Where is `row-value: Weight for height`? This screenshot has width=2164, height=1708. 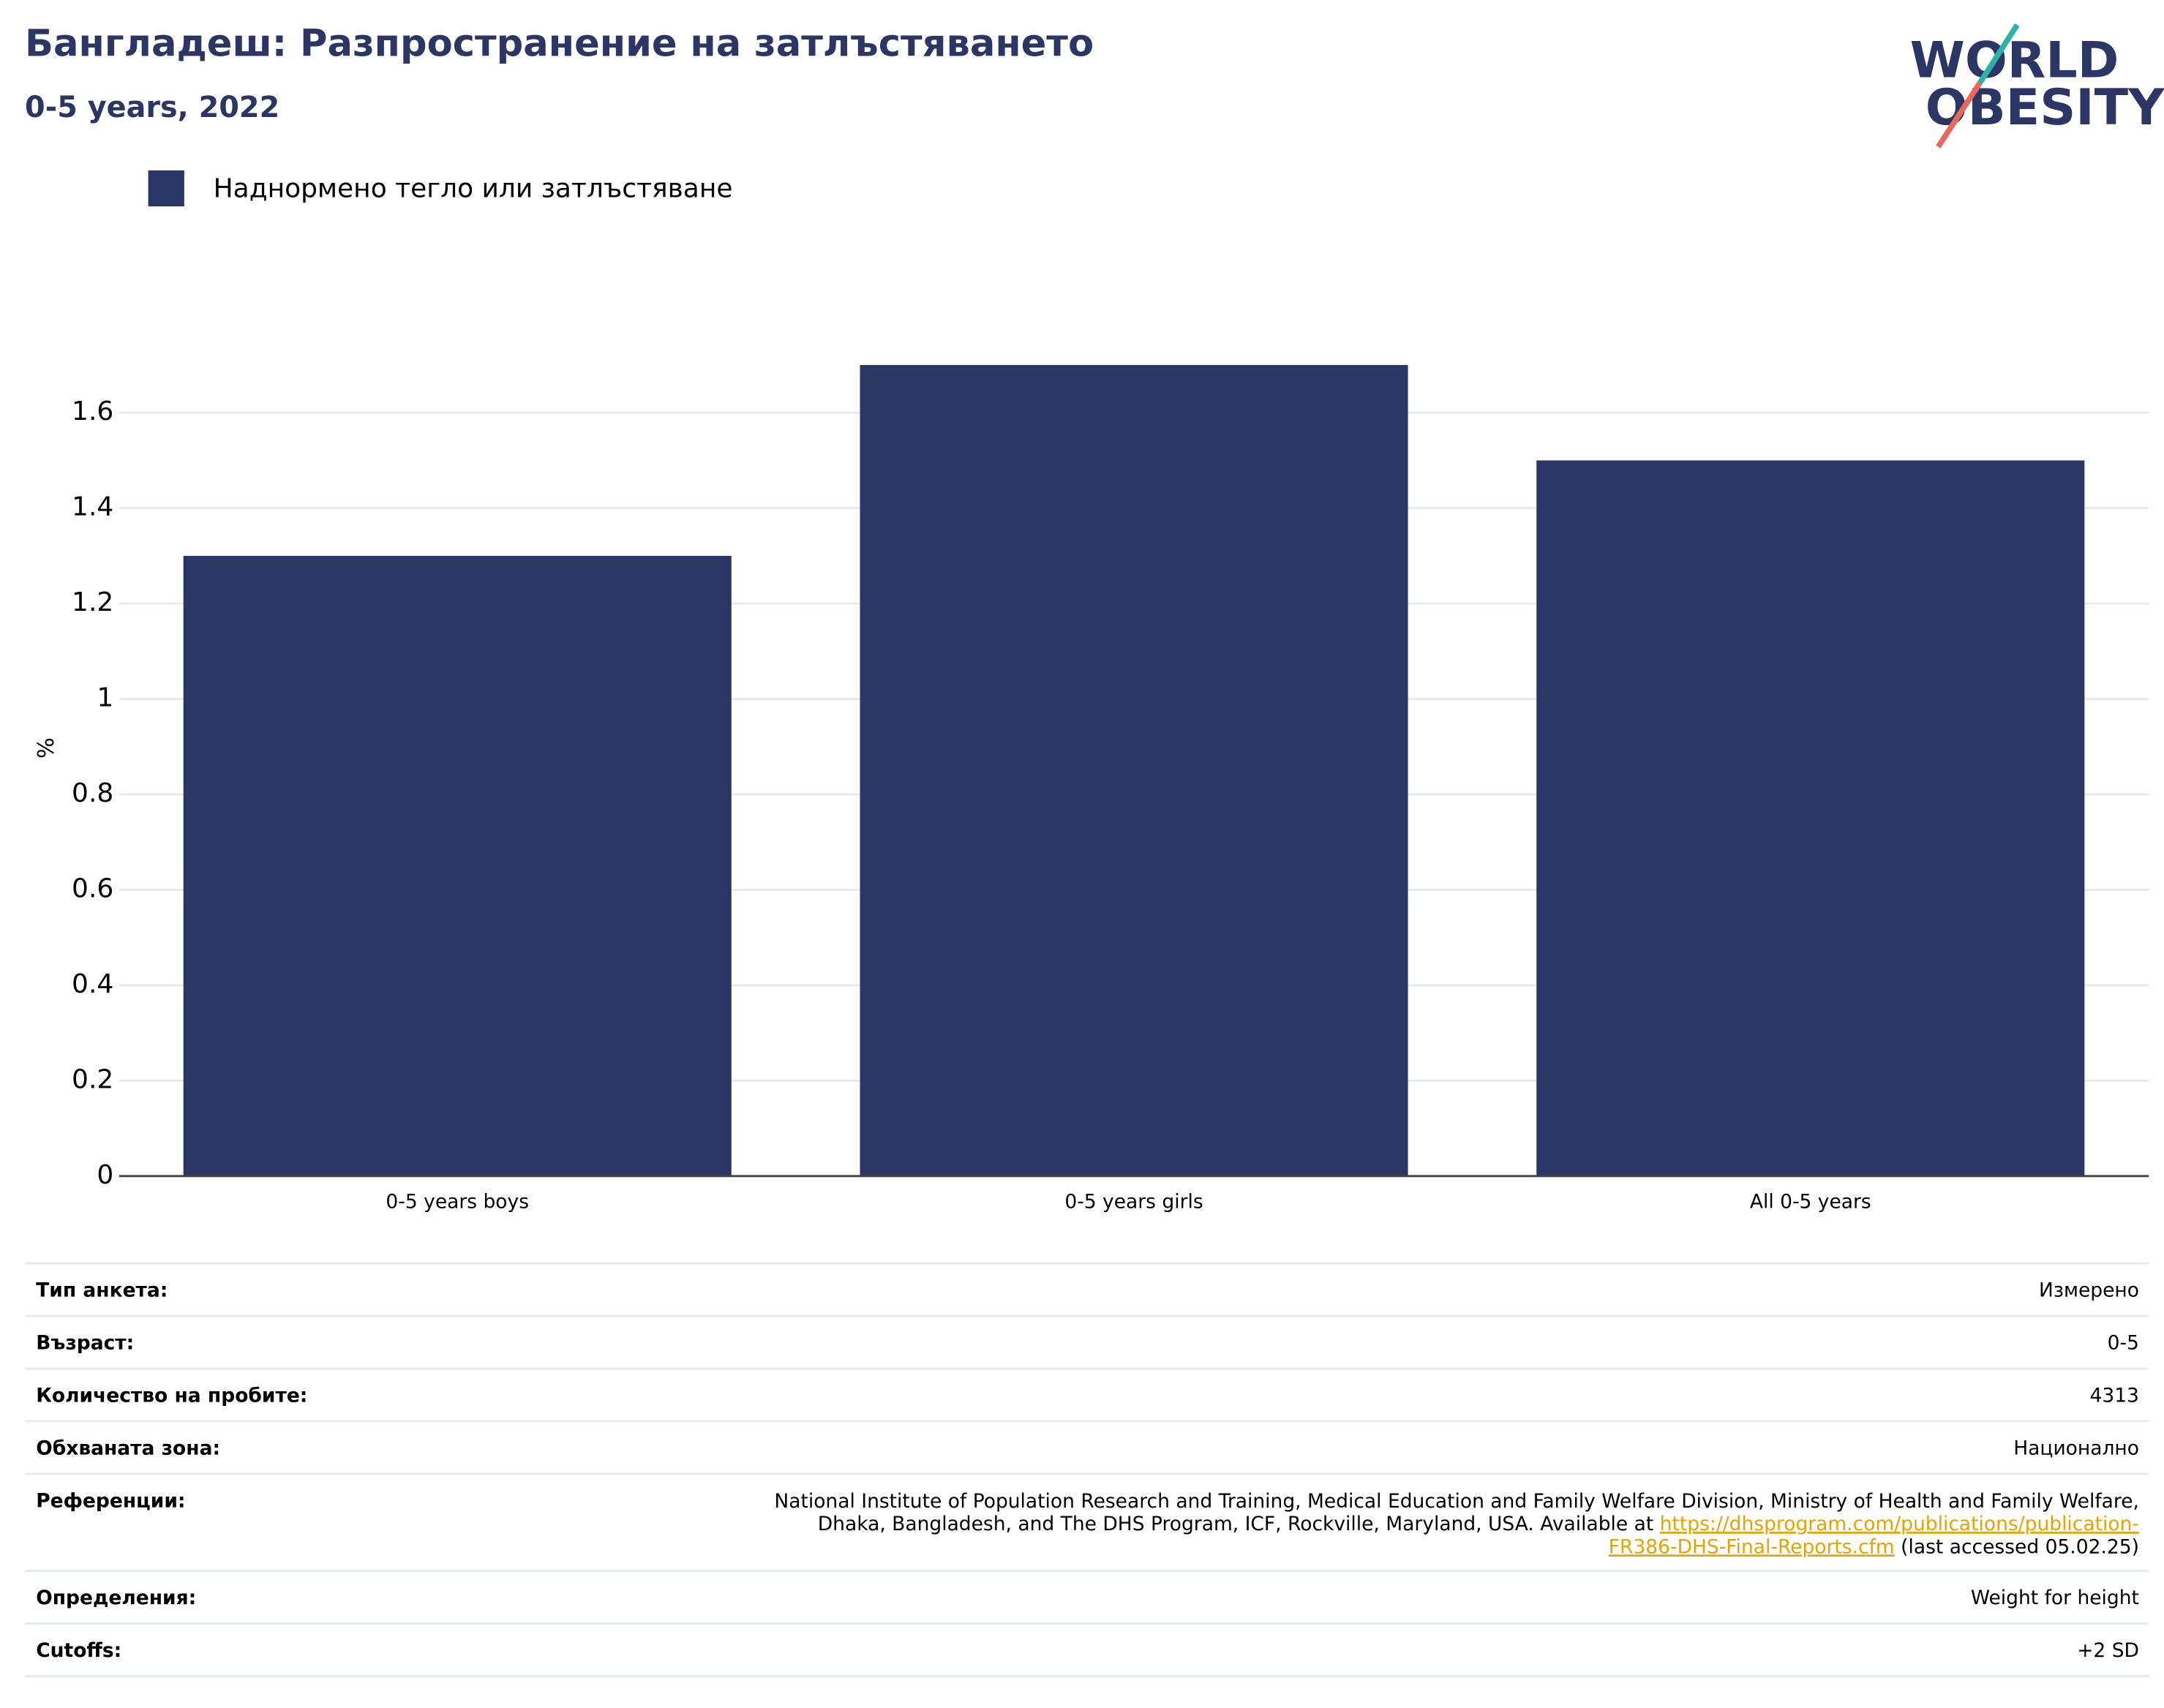 row-value: Weight for height is located at coordinates (2055, 1598).